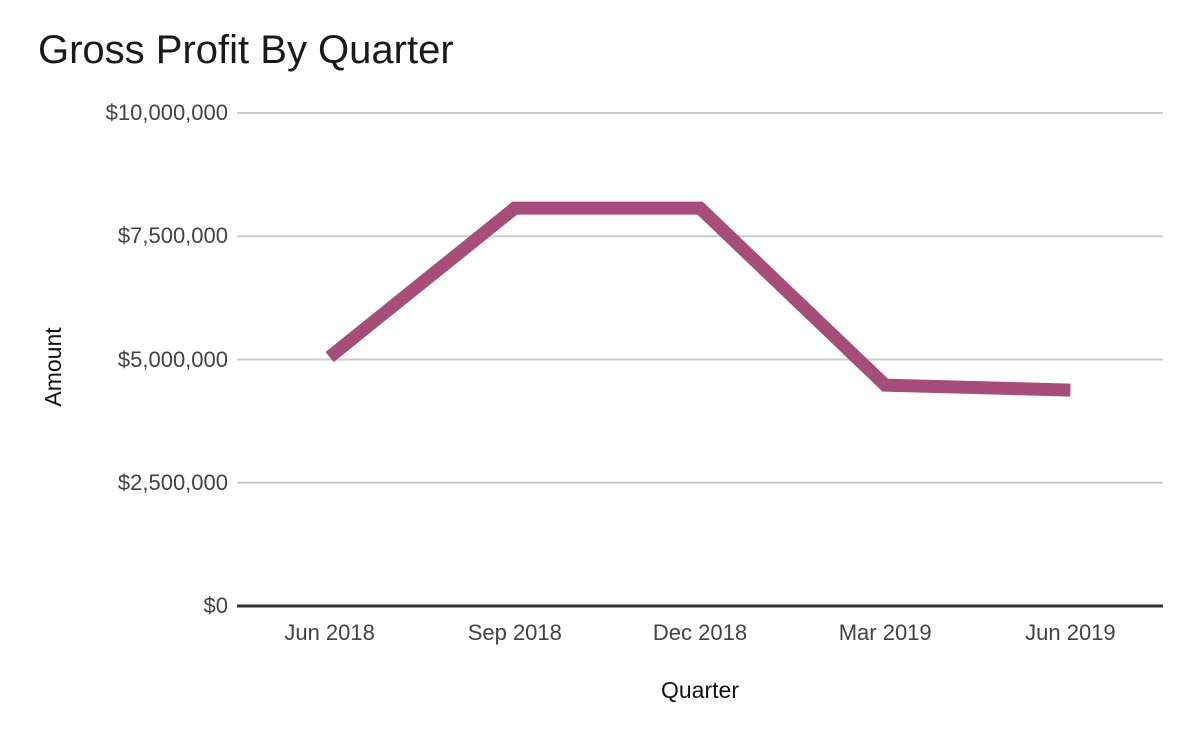  I want to click on x-axis-tick-label: Dec 2018, so click(700, 632).